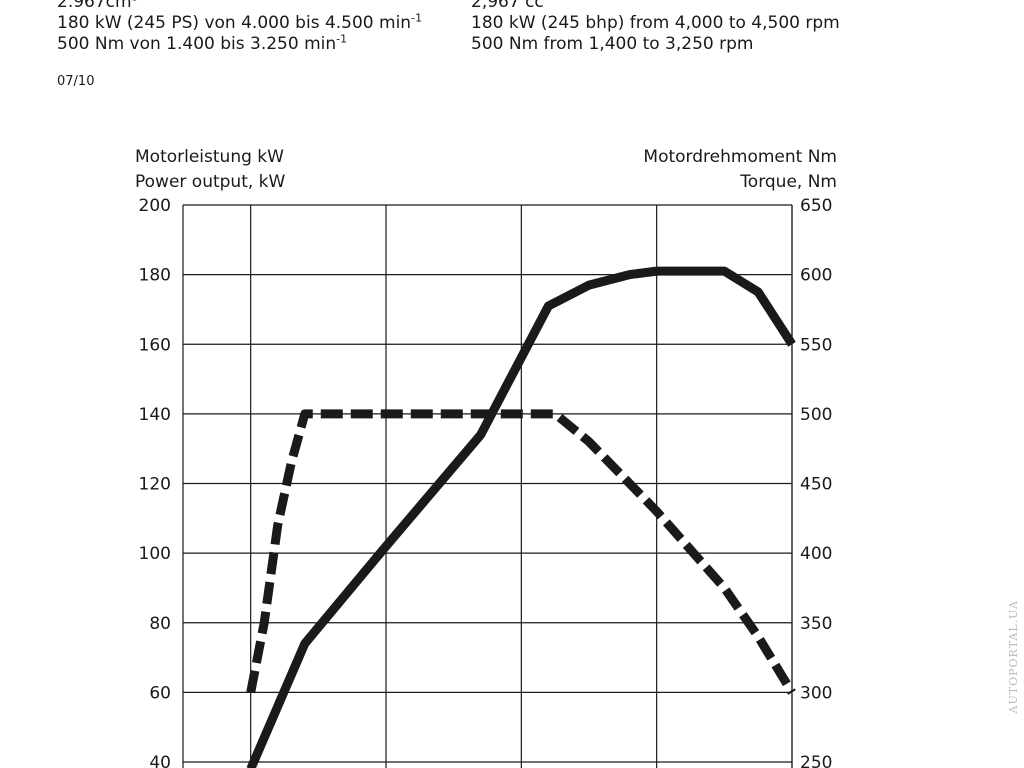  I want to click on right-tick-label: 500, so click(816, 415).